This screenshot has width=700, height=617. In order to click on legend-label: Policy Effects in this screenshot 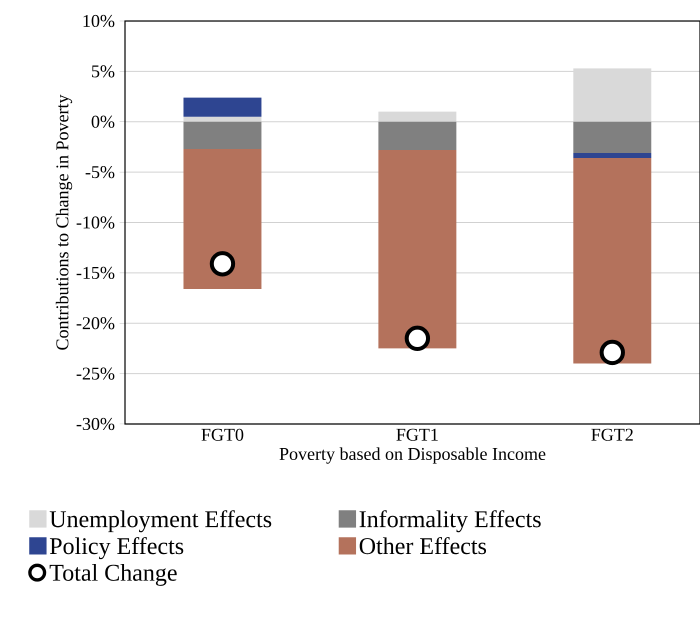, I will do `click(117, 548)`.